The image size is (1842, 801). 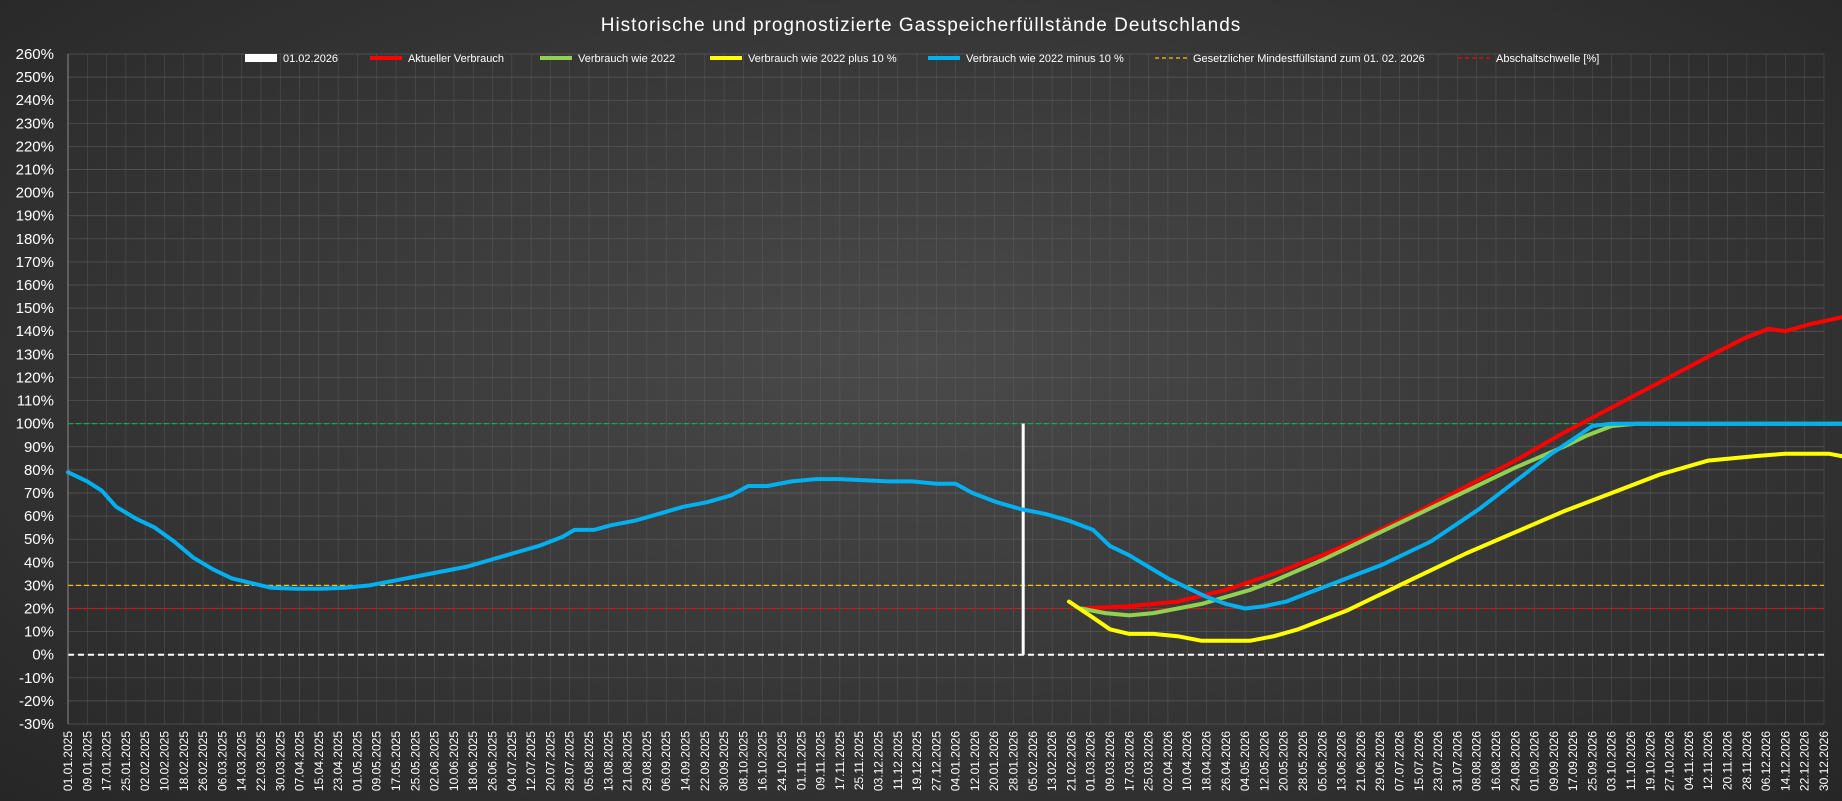 I want to click on x-tick-label: 14.12.2026, so click(x=1785, y=761).